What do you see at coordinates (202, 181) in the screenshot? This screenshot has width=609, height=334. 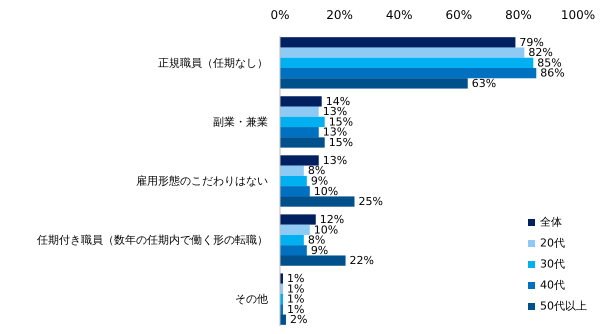 I see `y-tick-label: 雇用形態のこだわりはない` at bounding box center [202, 181].